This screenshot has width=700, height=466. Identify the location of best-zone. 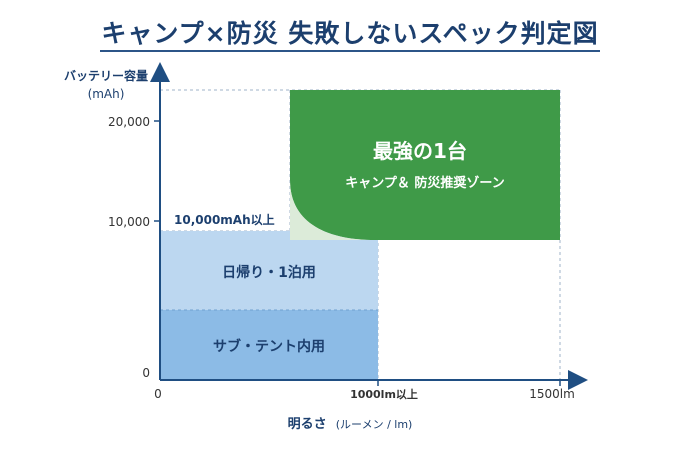
(425, 165).